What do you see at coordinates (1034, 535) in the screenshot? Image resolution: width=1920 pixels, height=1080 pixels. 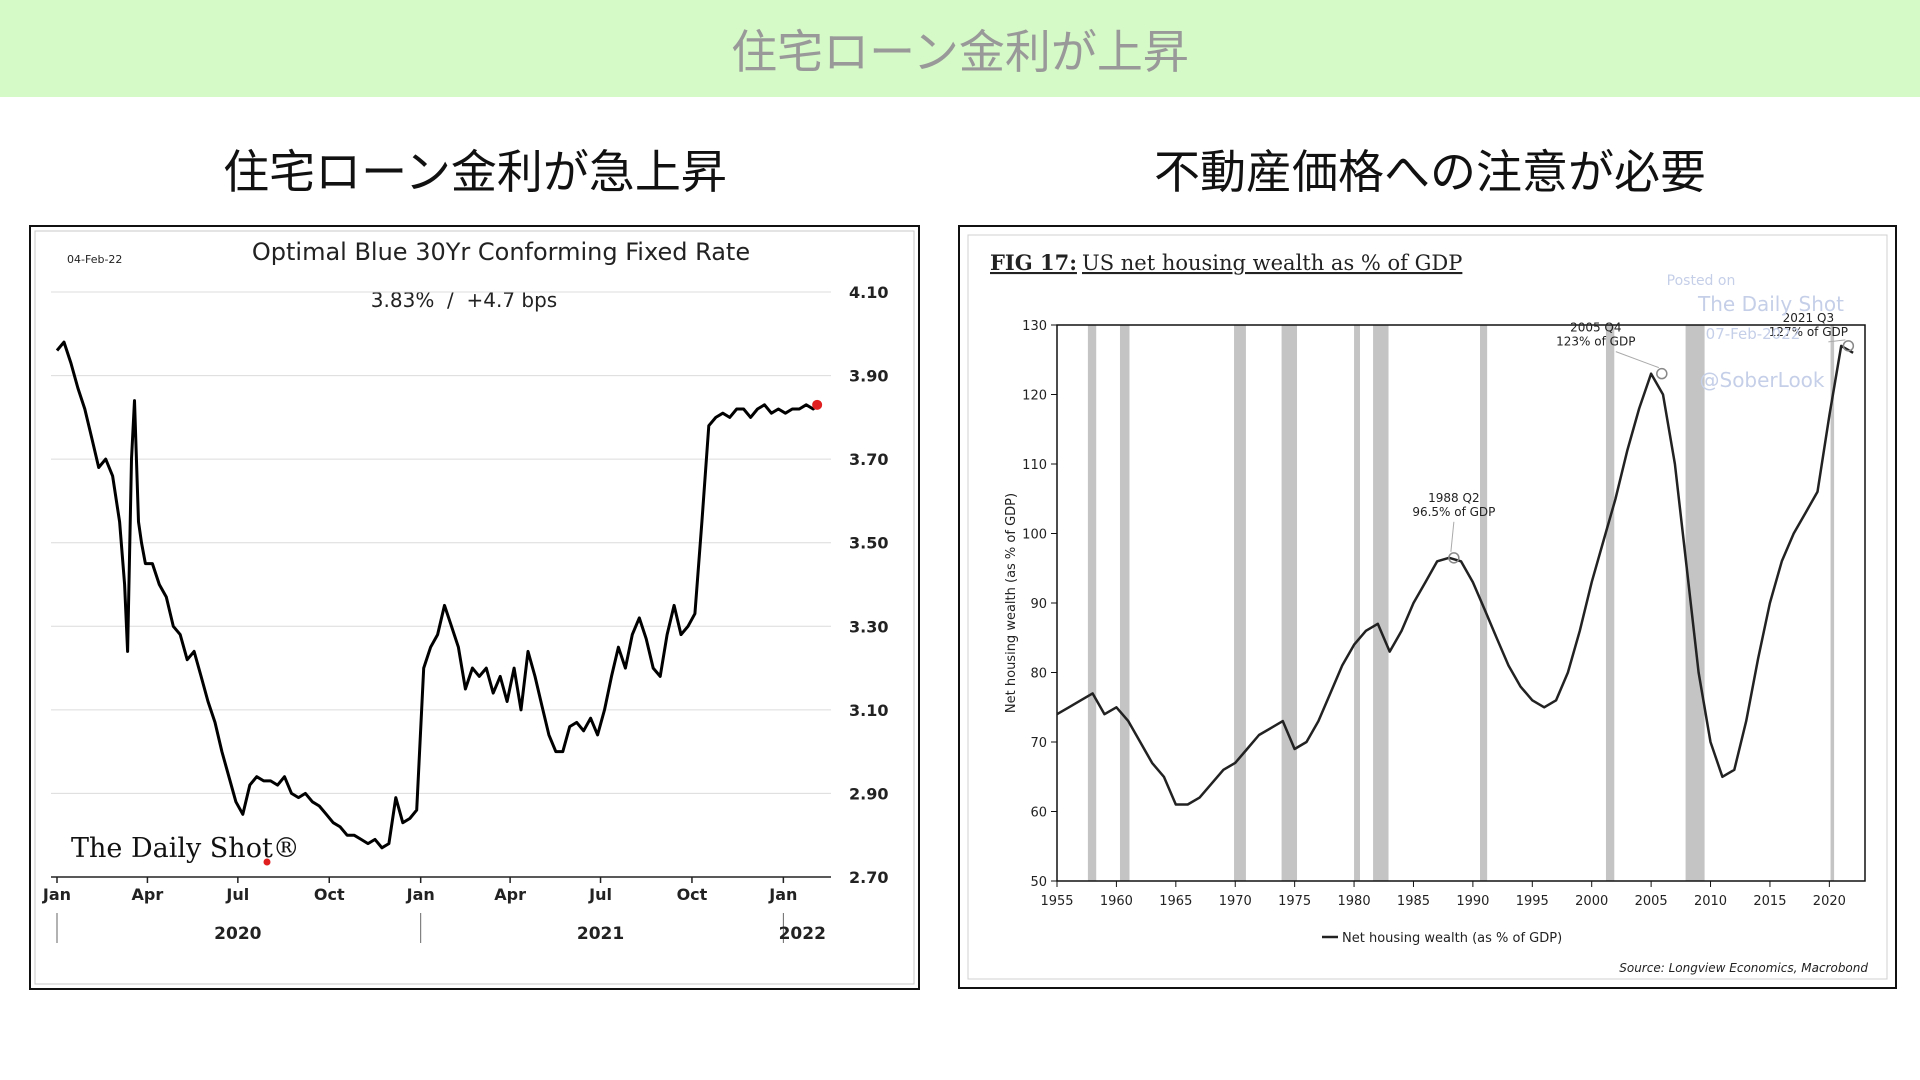 I see `chart2-y-tick-label: 100` at bounding box center [1034, 535].